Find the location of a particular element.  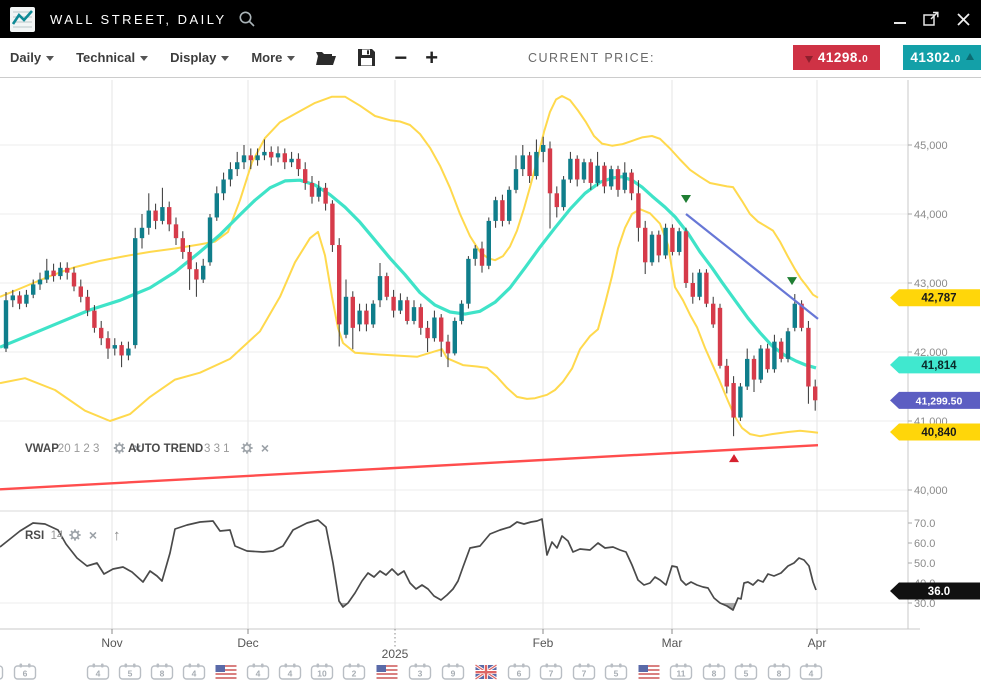

svg-text: 36.0 is located at coordinates (939, 592).